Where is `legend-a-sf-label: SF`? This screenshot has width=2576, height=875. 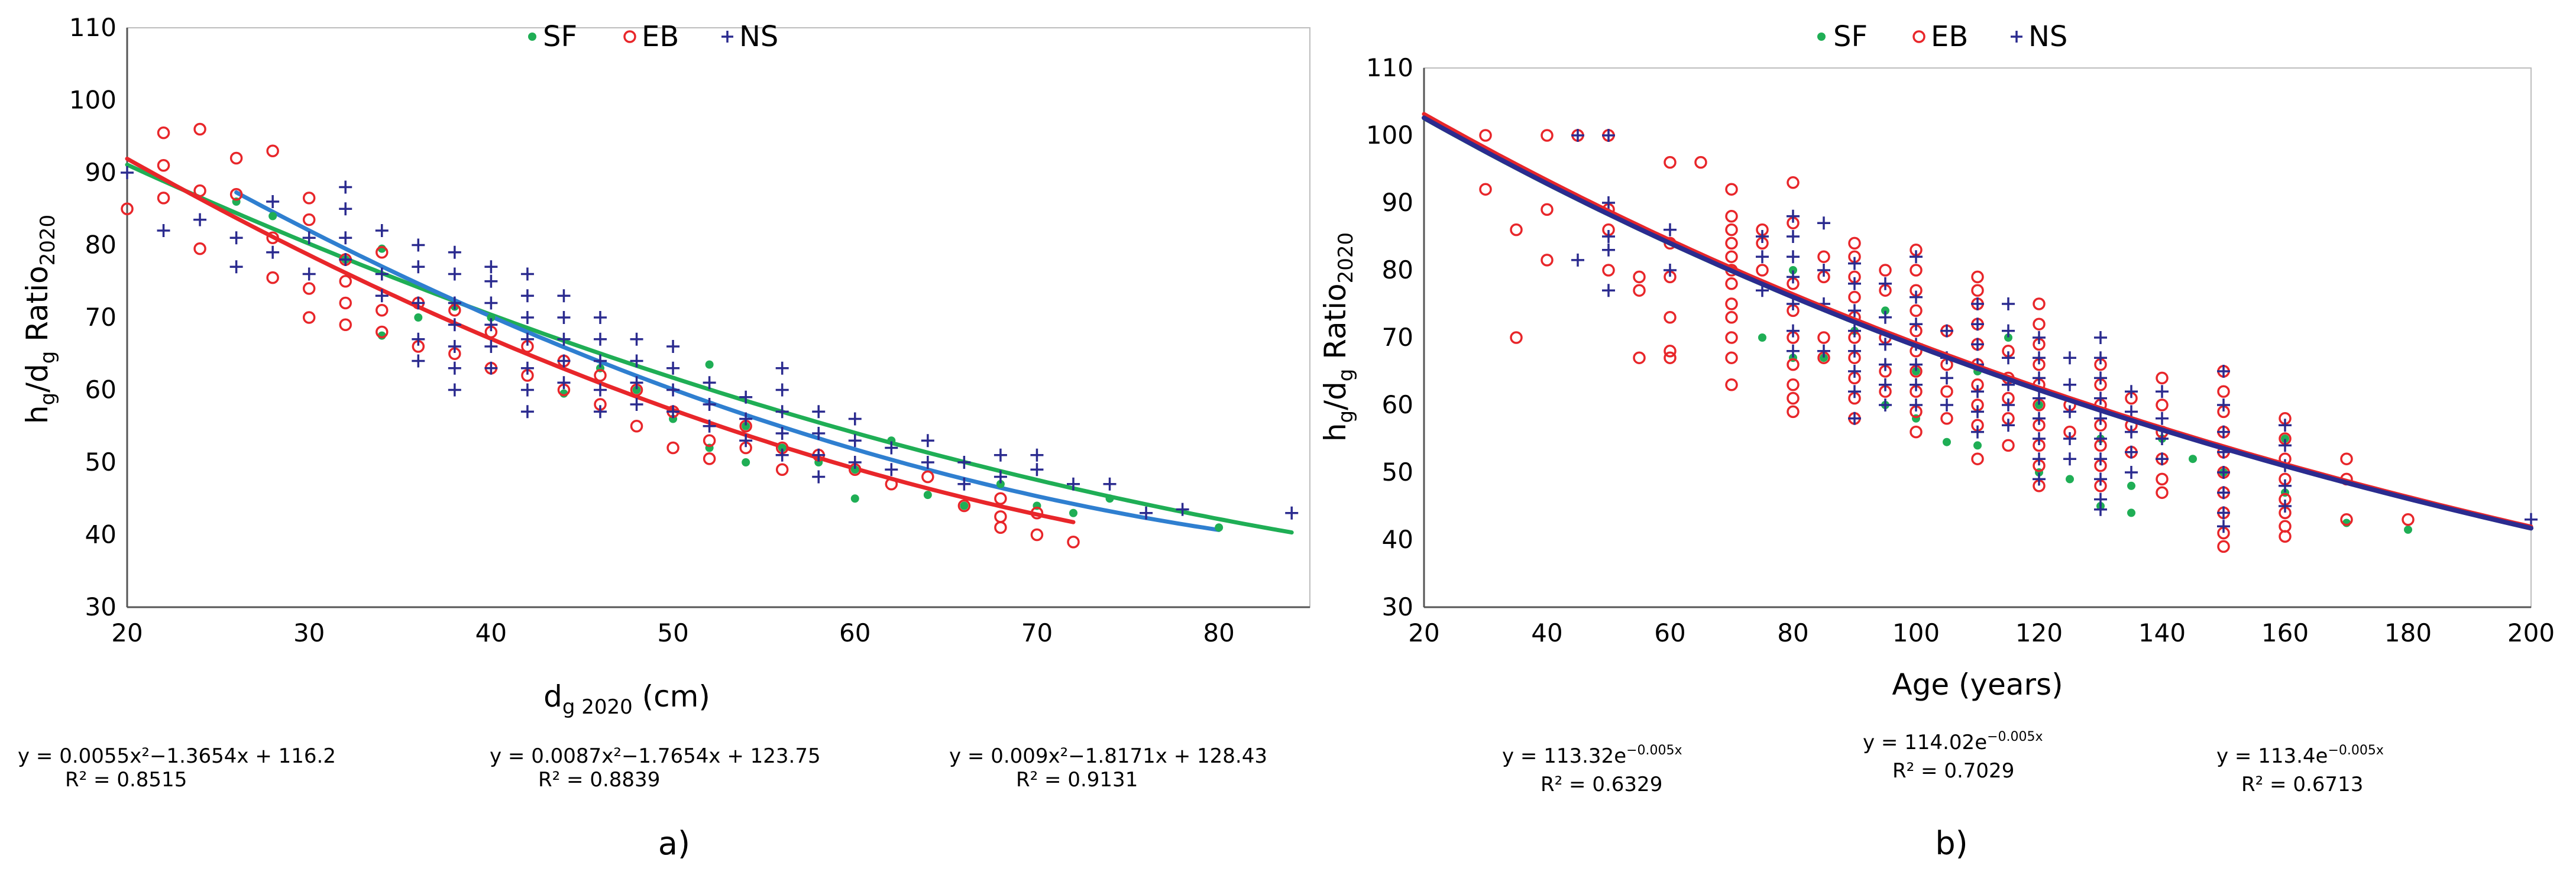 legend-a-sf-label: SF is located at coordinates (560, 36).